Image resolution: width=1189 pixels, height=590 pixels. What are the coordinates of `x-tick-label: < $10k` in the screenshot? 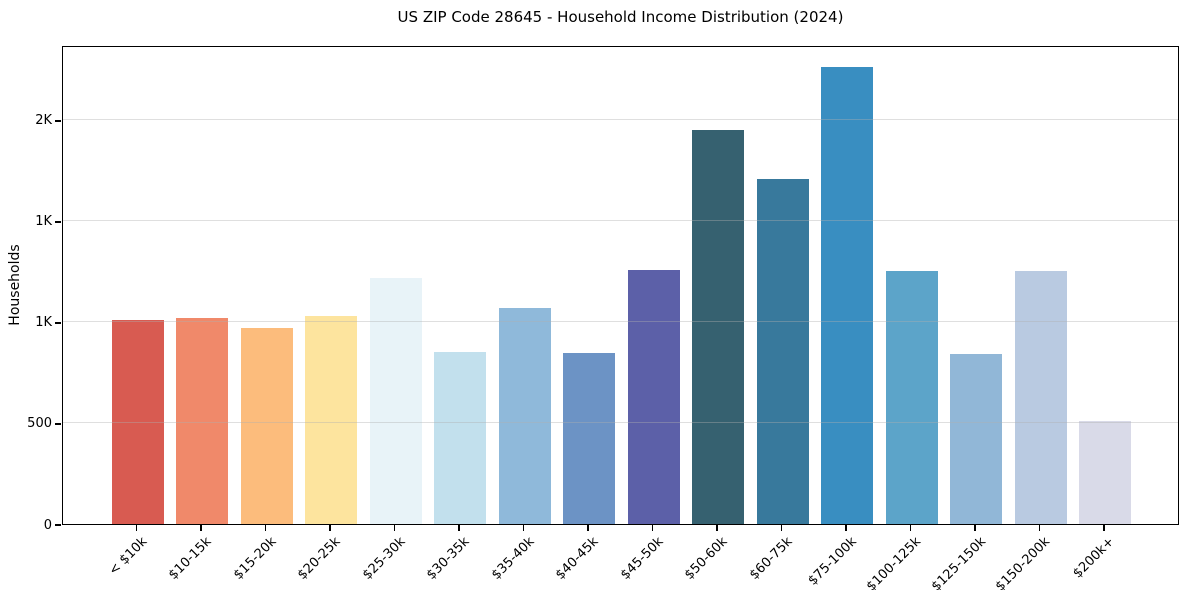 It's located at (128, 556).